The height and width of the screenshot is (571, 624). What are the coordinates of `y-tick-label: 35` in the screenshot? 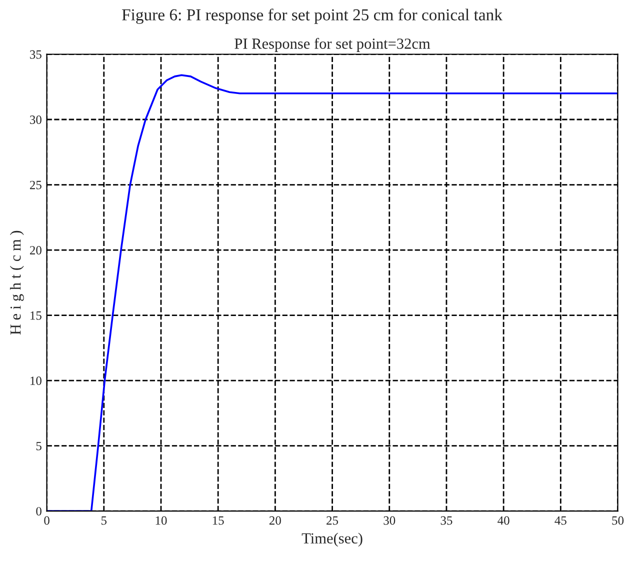 It's located at (36, 54).